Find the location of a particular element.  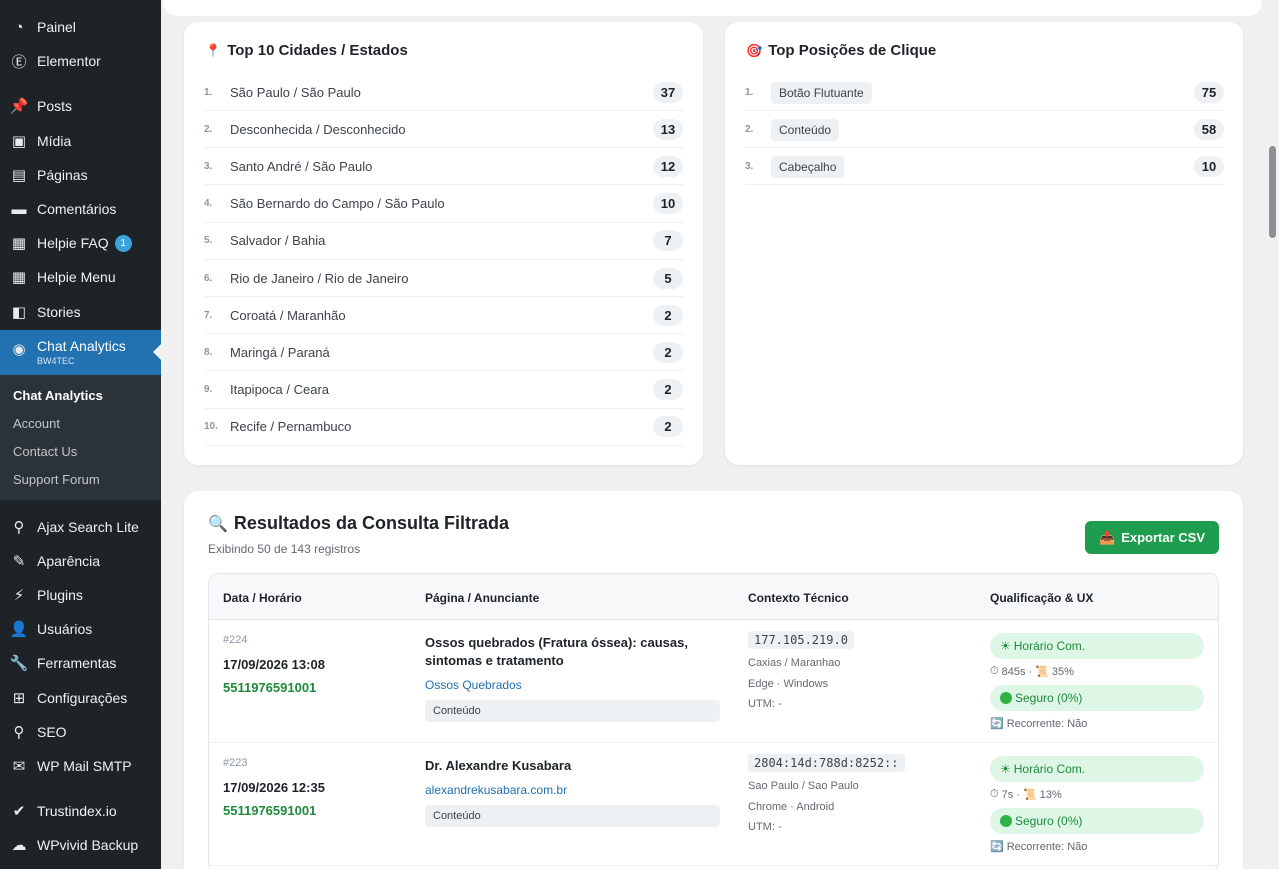

safety-badge: Seguro (0%) is located at coordinates (1097, 698).